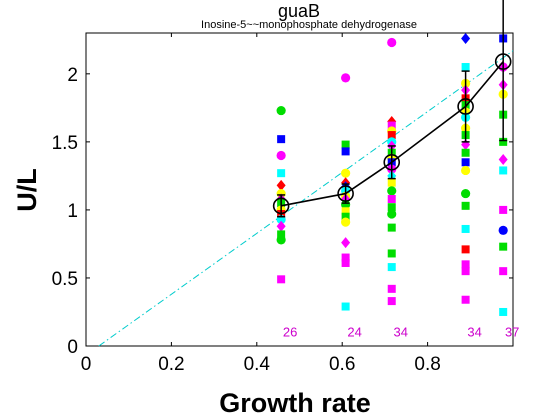 The height and width of the screenshot is (420, 560). What do you see at coordinates (27, 190) in the screenshot?
I see `y-axis-label: U/L` at bounding box center [27, 190].